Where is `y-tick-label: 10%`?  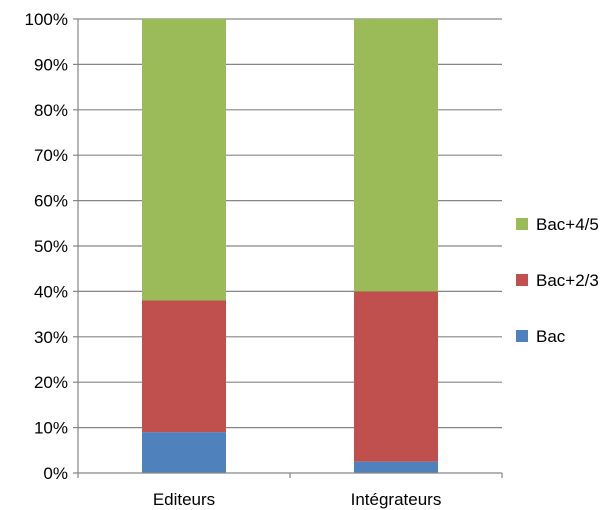
y-tick-label: 10% is located at coordinates (51, 428).